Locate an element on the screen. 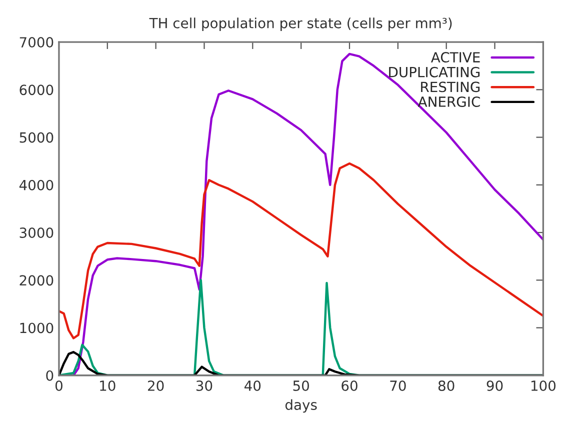  x-tick-label: 60 is located at coordinates (350, 385).